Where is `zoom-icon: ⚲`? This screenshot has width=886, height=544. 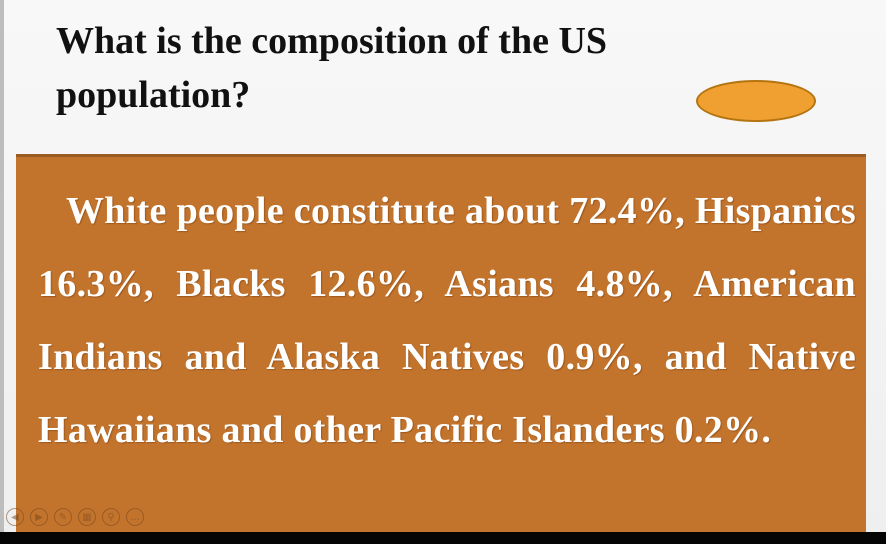
zoom-icon: ⚲ is located at coordinates (111, 517).